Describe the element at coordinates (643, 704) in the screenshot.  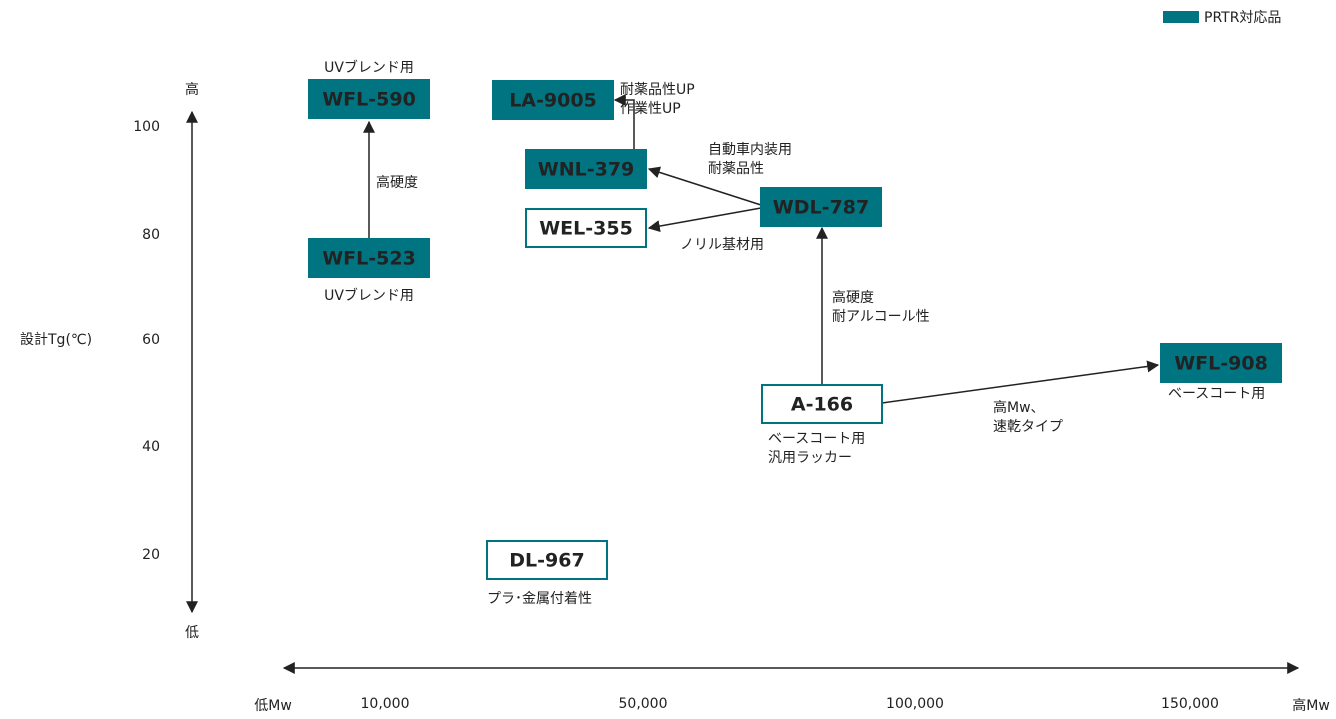
I see `x-tick-label: 50,000` at that location.